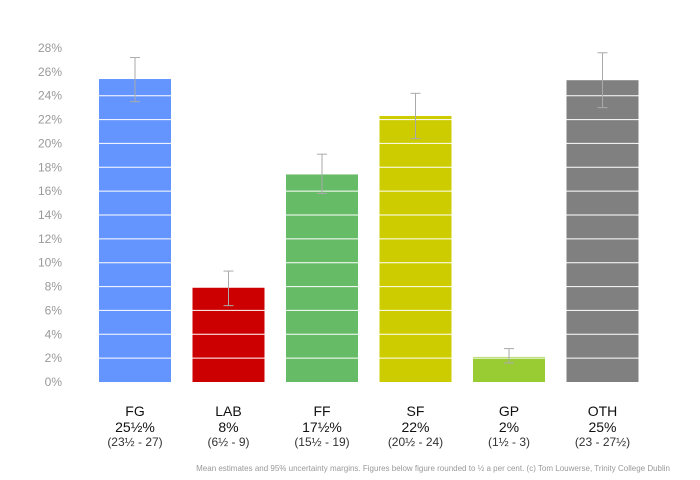 This screenshot has width=700, height=480. What do you see at coordinates (228, 288) in the screenshot?
I see `error-bar-lab` at bounding box center [228, 288].